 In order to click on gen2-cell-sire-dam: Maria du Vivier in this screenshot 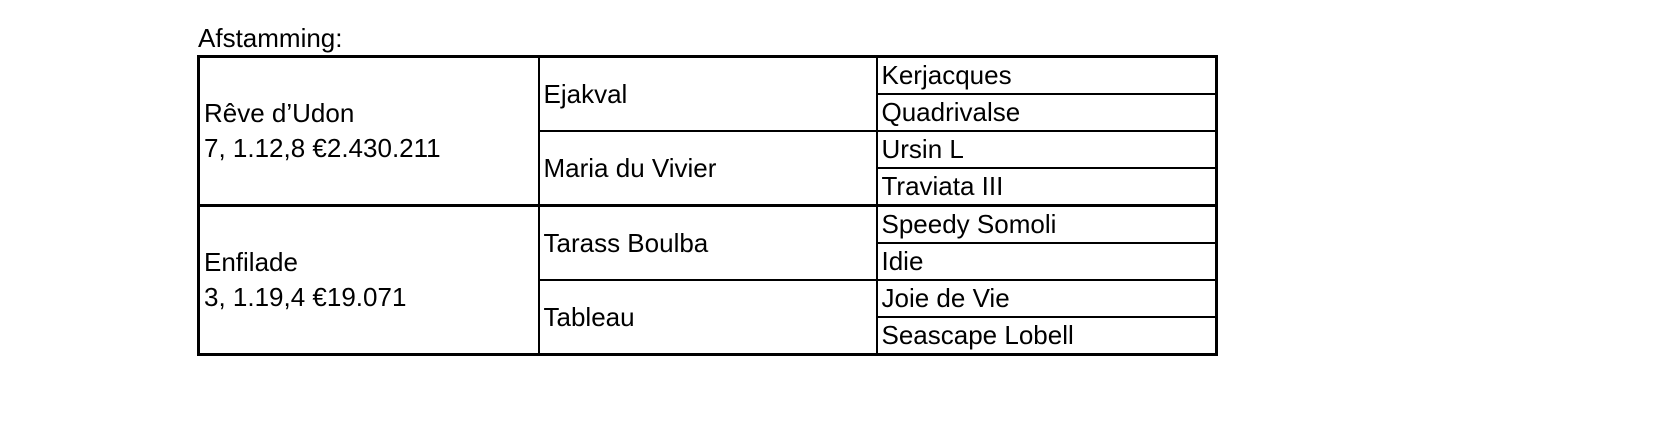, I will do `click(707, 168)`.